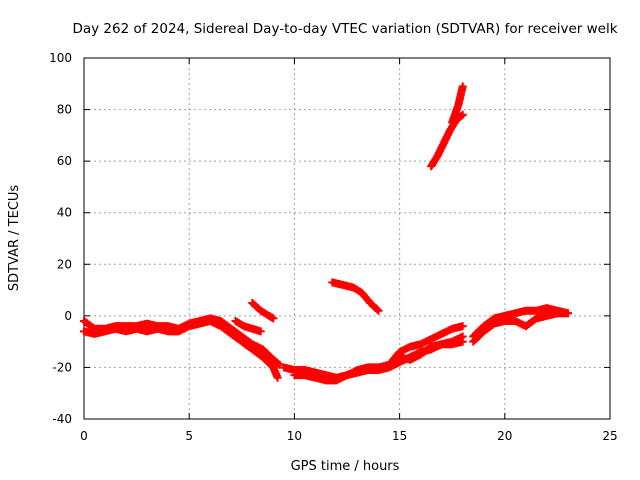 Image resolution: width=640 pixels, height=480 pixels. I want to click on y-tick-label: 80, so click(64, 110).